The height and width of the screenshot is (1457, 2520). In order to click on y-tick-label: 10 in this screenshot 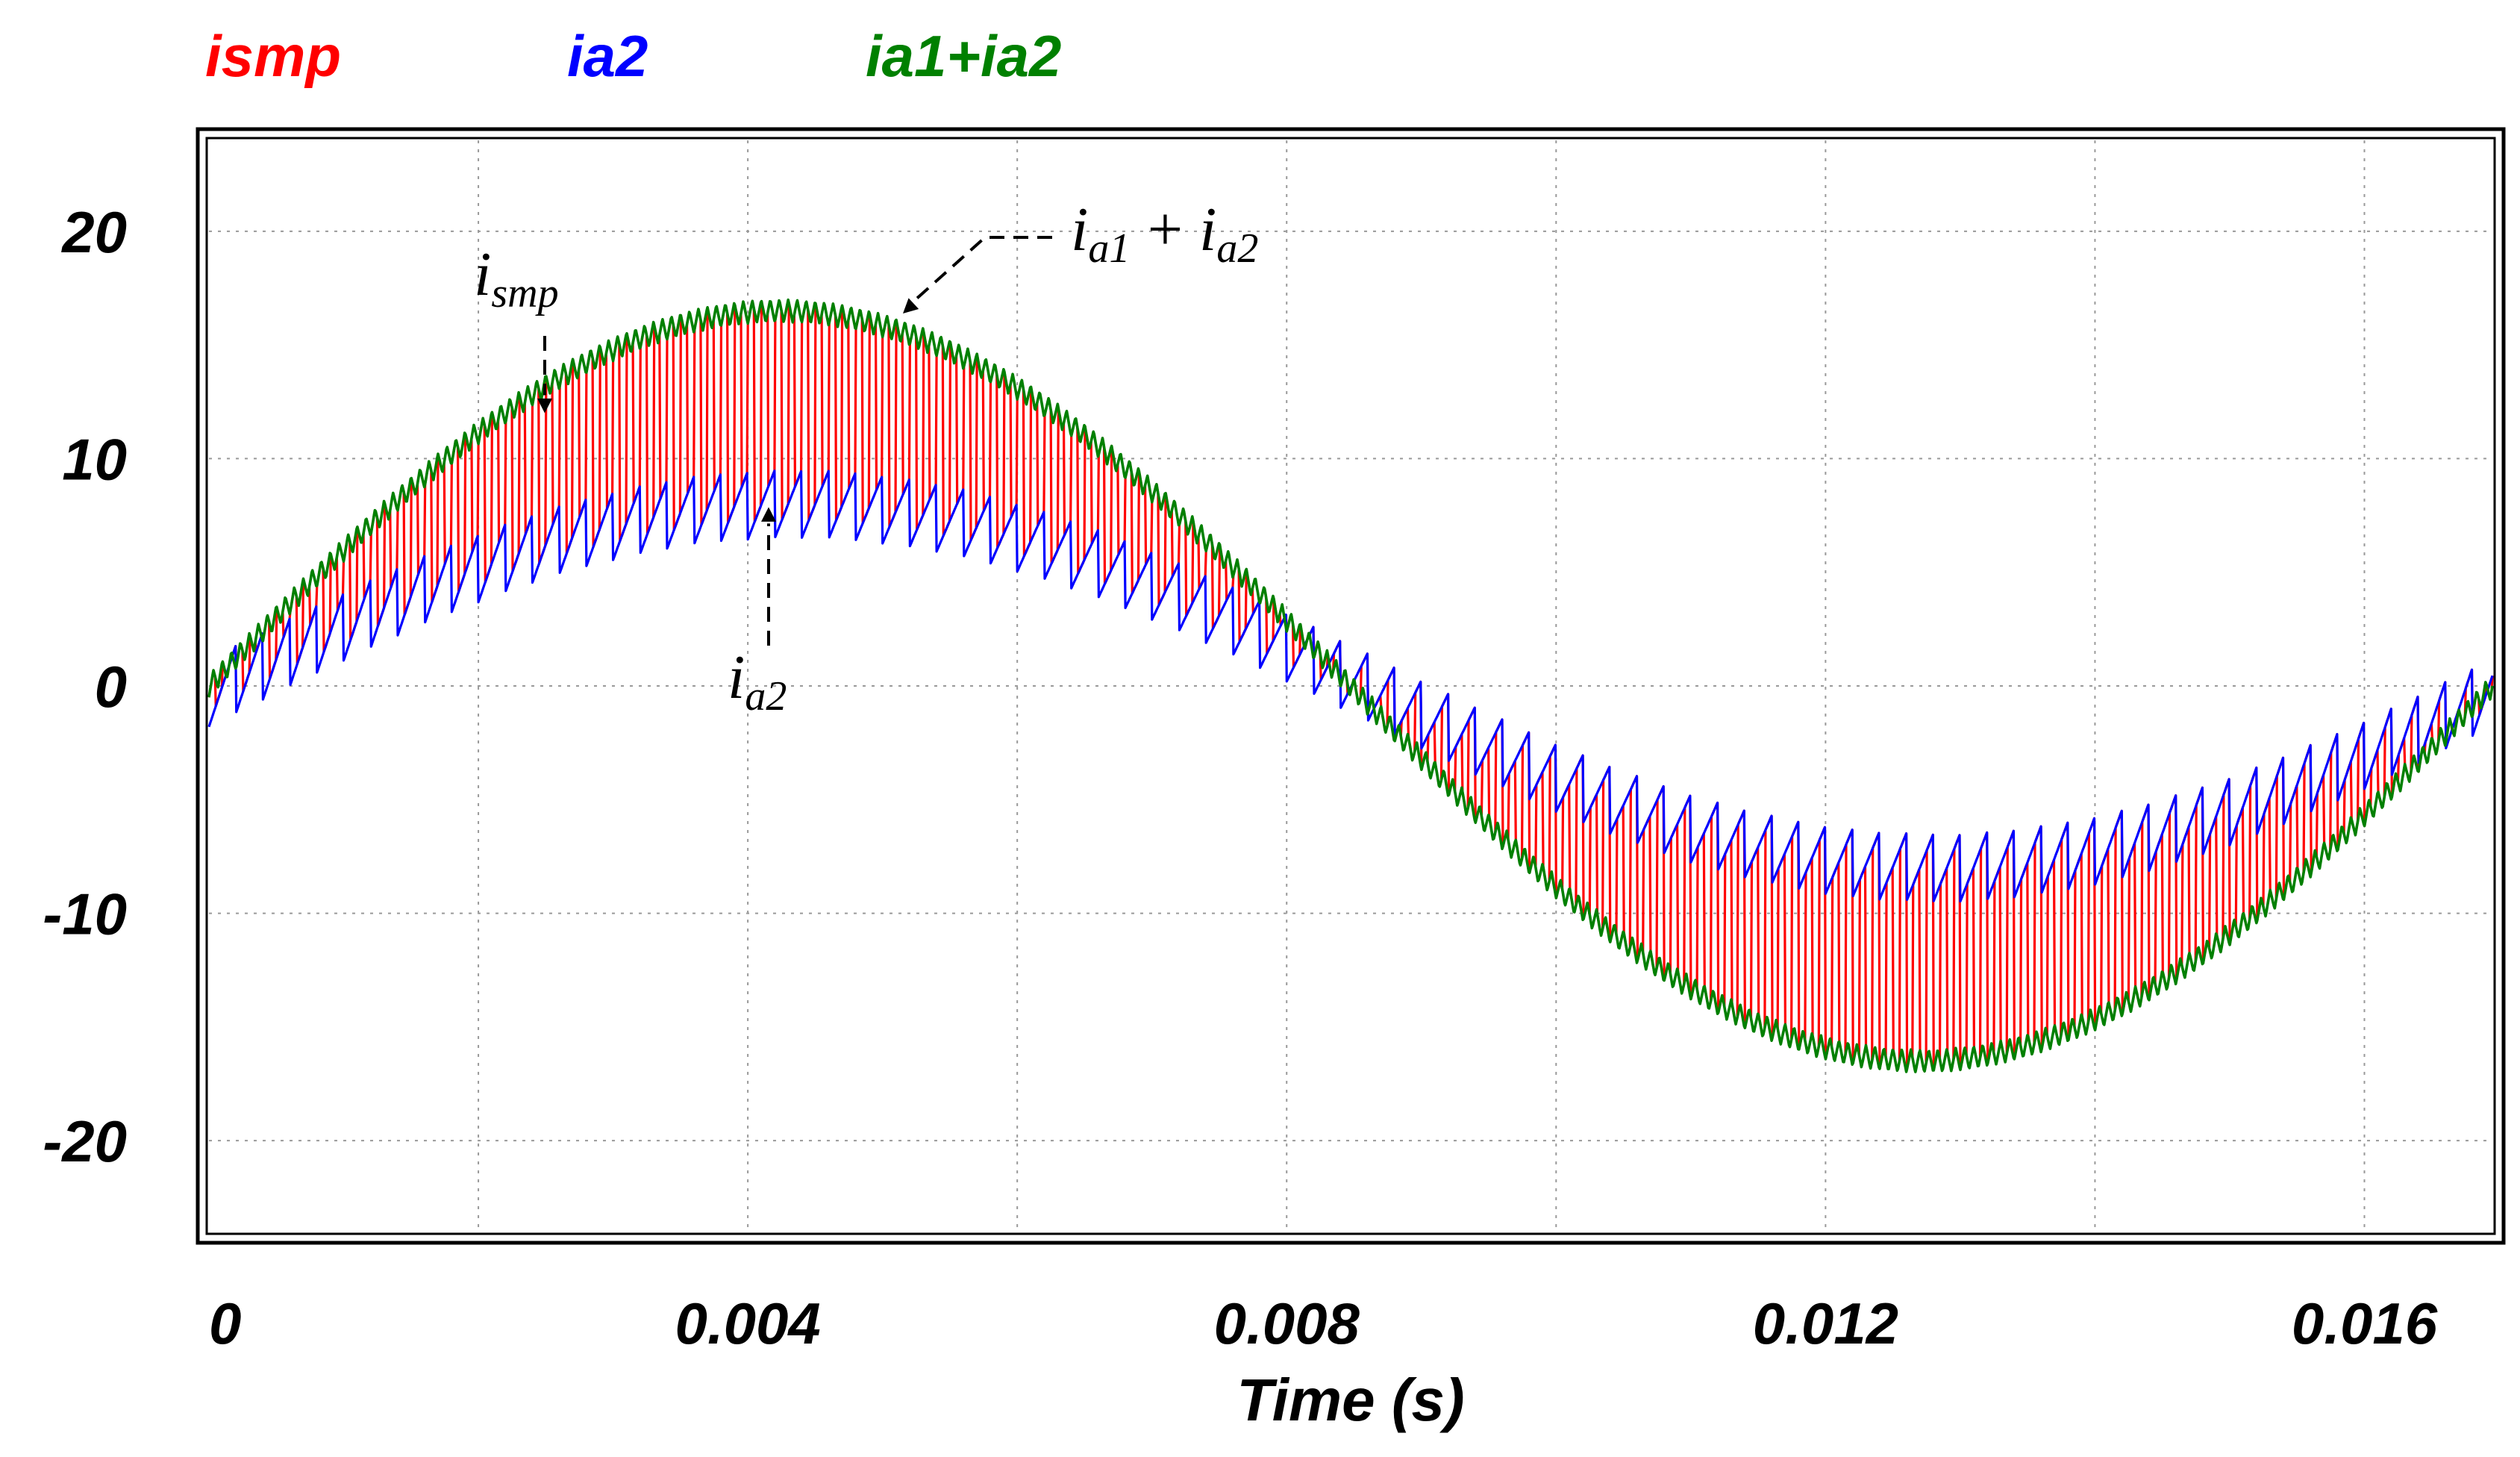, I will do `click(94, 459)`.